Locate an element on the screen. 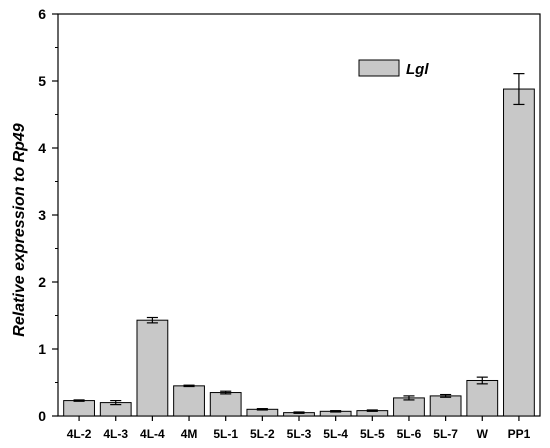 Image resolution: width=550 pixels, height=448 pixels. x-tick-label-5L-5: 5L-5 is located at coordinates (372, 434).